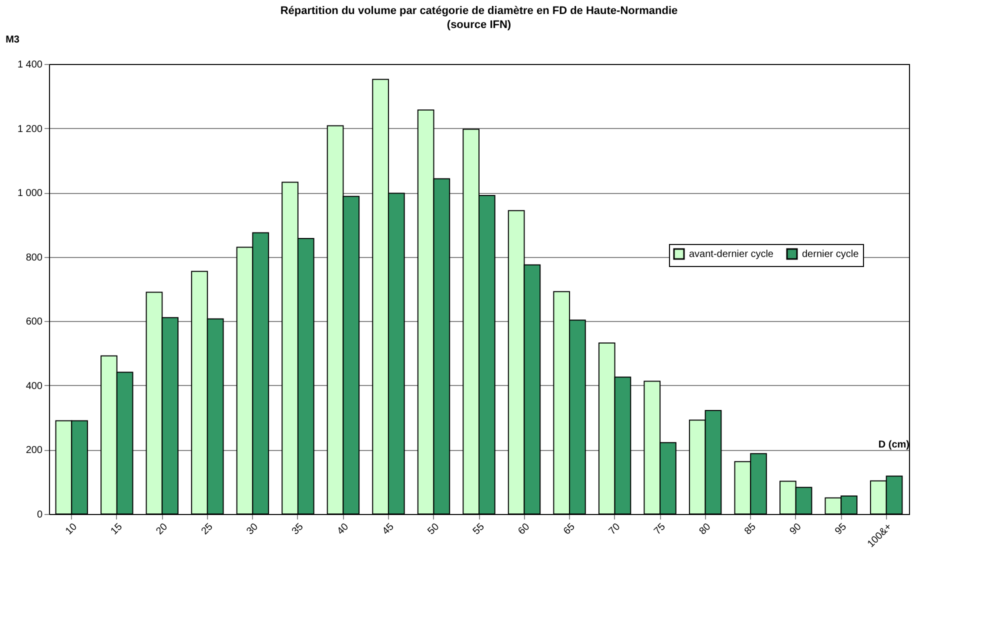 The width and height of the screenshot is (993, 639). I want to click on x-tick-label: 45, so click(388, 529).